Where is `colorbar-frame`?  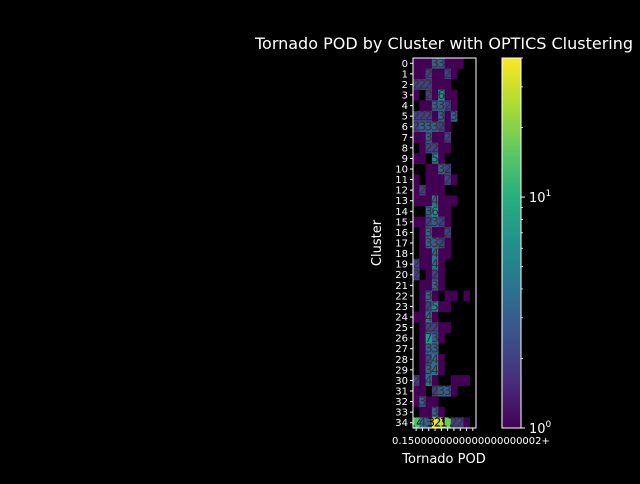
colorbar-frame is located at coordinates (511, 243).